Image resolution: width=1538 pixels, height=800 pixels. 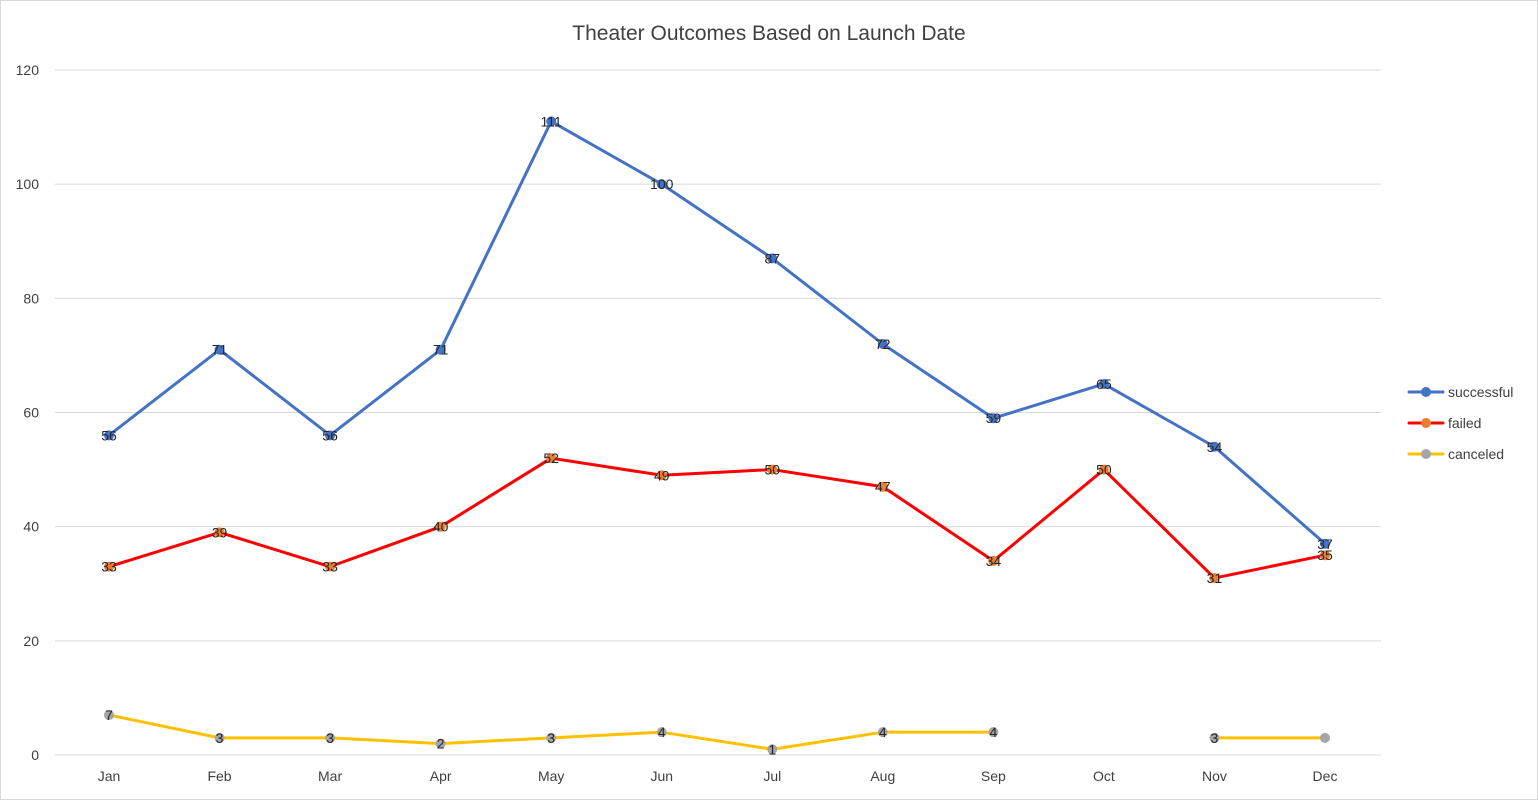 What do you see at coordinates (31, 413) in the screenshot?
I see `y-tick-label: 60` at bounding box center [31, 413].